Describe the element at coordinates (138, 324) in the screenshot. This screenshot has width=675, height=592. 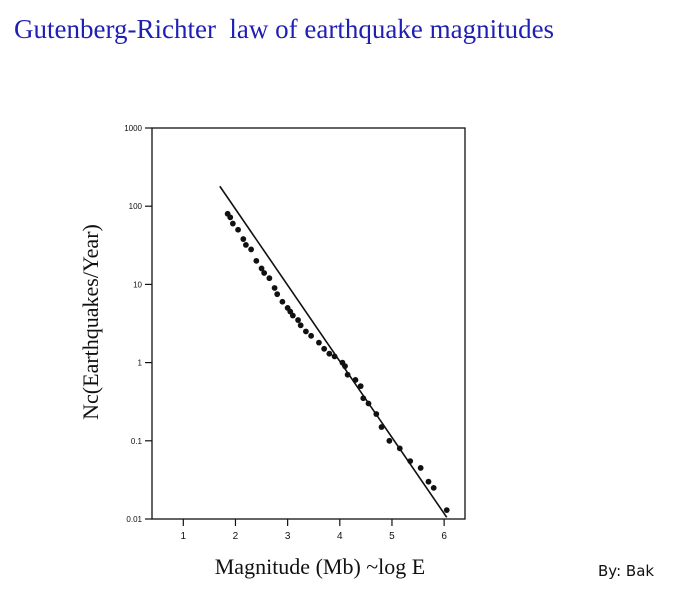
I see `y-axis-ticks: 0.01 0.1 1 10 100 1000` at that location.